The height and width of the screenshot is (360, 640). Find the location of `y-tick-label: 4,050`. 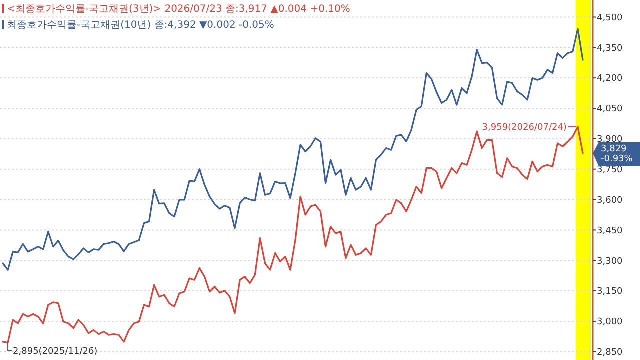

y-tick-label: 4,050 is located at coordinates (610, 109).